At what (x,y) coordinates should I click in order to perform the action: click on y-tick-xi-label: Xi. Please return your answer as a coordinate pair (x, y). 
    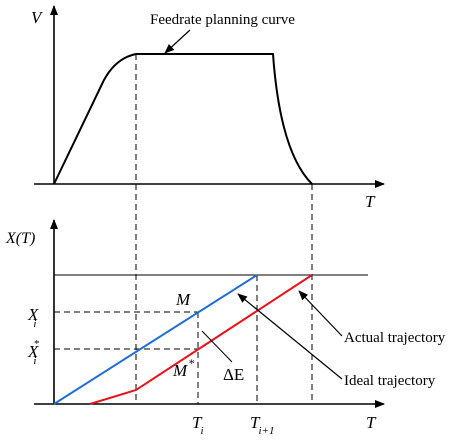
    Looking at the image, I should click on (33, 317).